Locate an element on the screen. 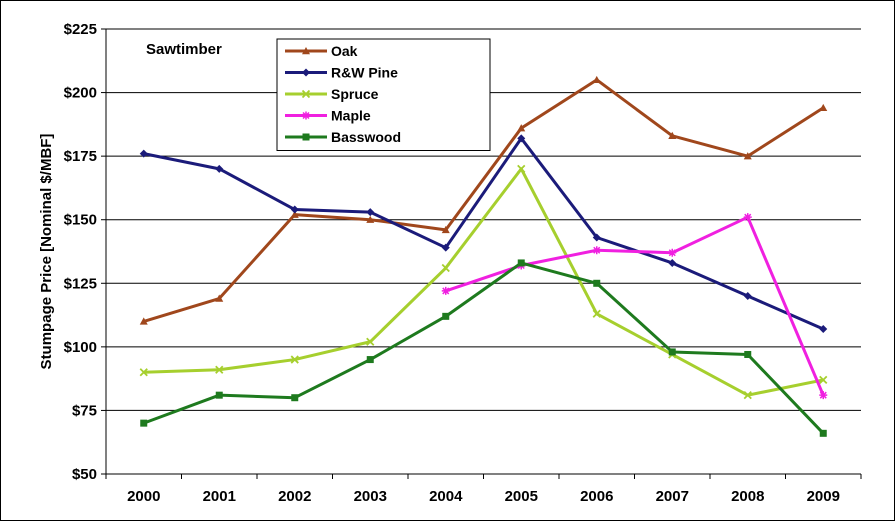 The width and height of the screenshot is (895, 522). series-line is located at coordinates (635, 305).